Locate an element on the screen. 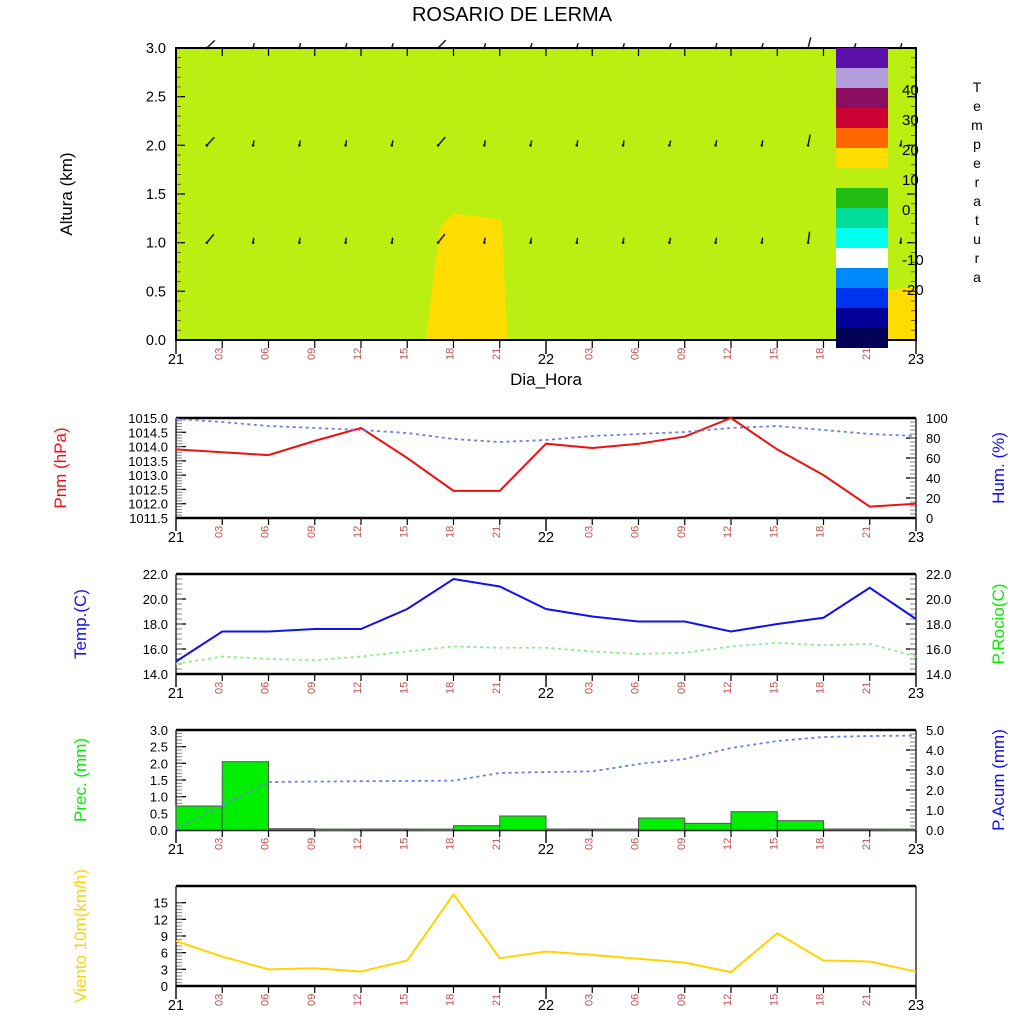 The height and width of the screenshot is (1024, 1024). hour-label: 06 is located at coordinates (636, 354).